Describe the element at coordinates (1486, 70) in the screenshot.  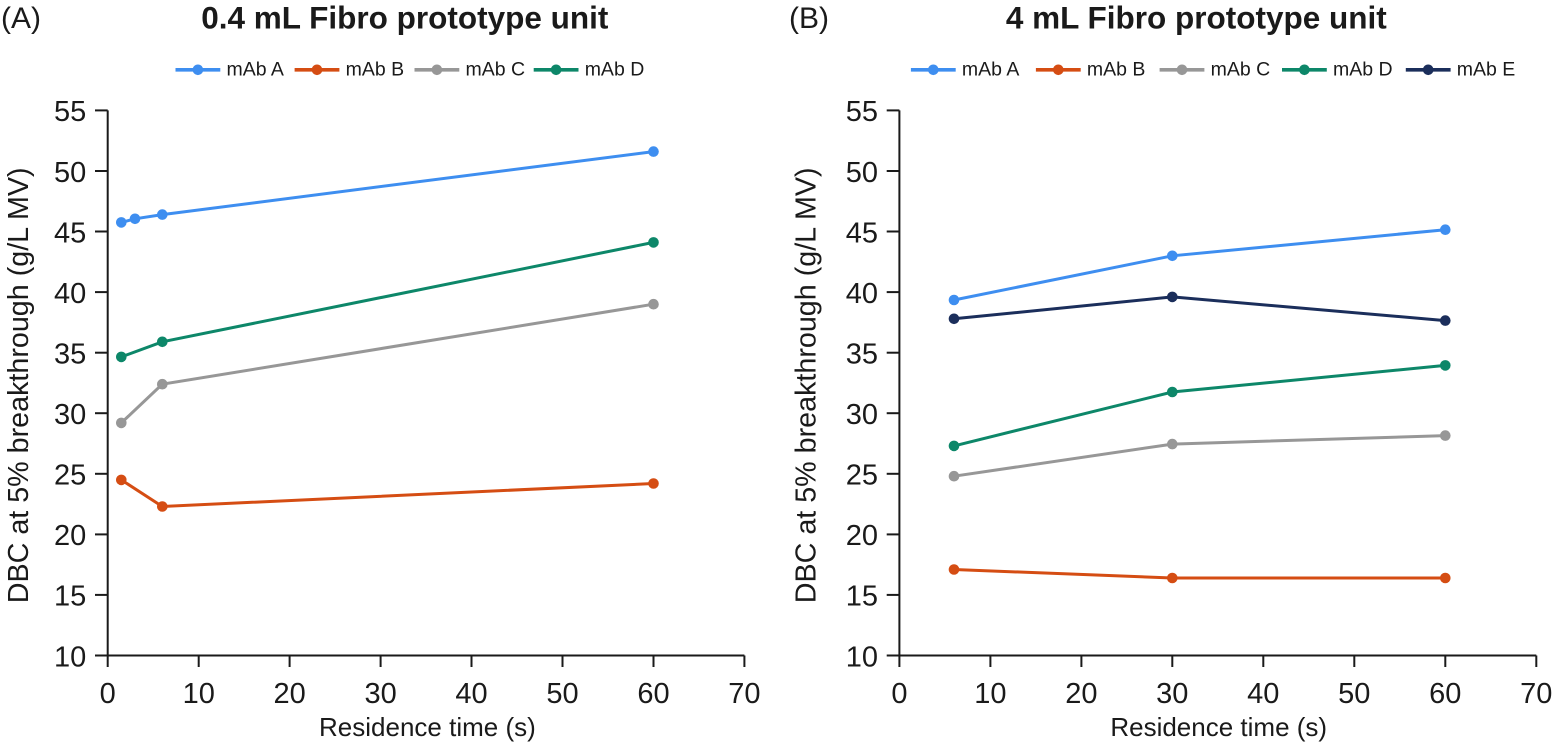
I see `svg-text: mAb E` at that location.